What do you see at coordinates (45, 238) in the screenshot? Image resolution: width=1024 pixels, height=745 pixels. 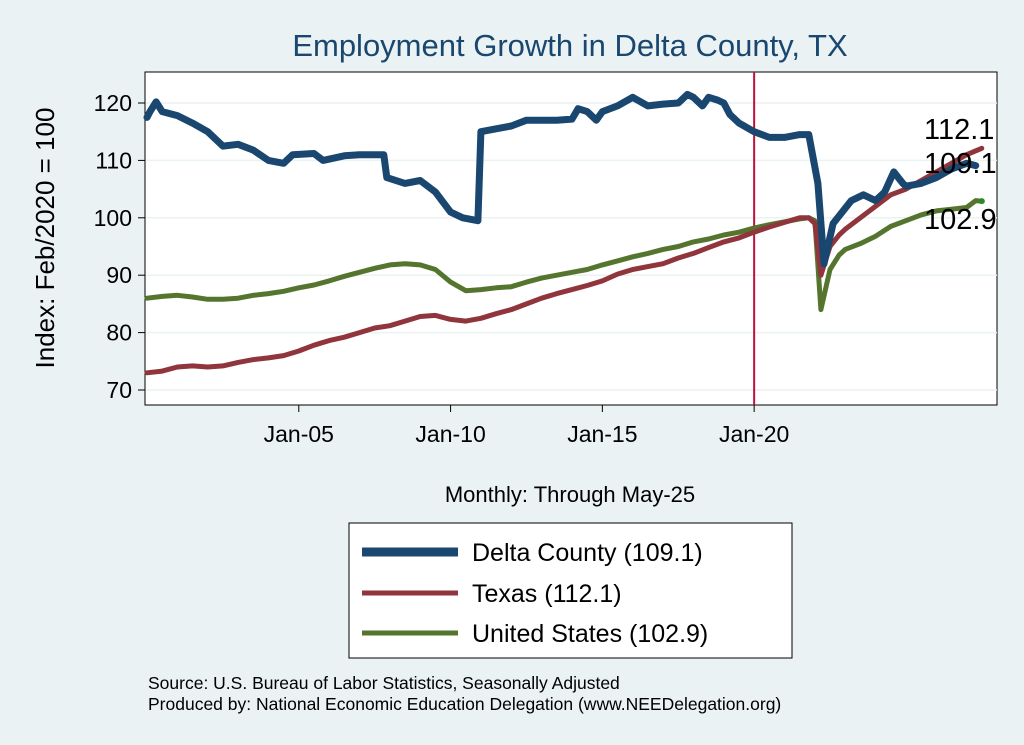 I see `y-axis-title: Index: Feb/2020 = 100` at bounding box center [45, 238].